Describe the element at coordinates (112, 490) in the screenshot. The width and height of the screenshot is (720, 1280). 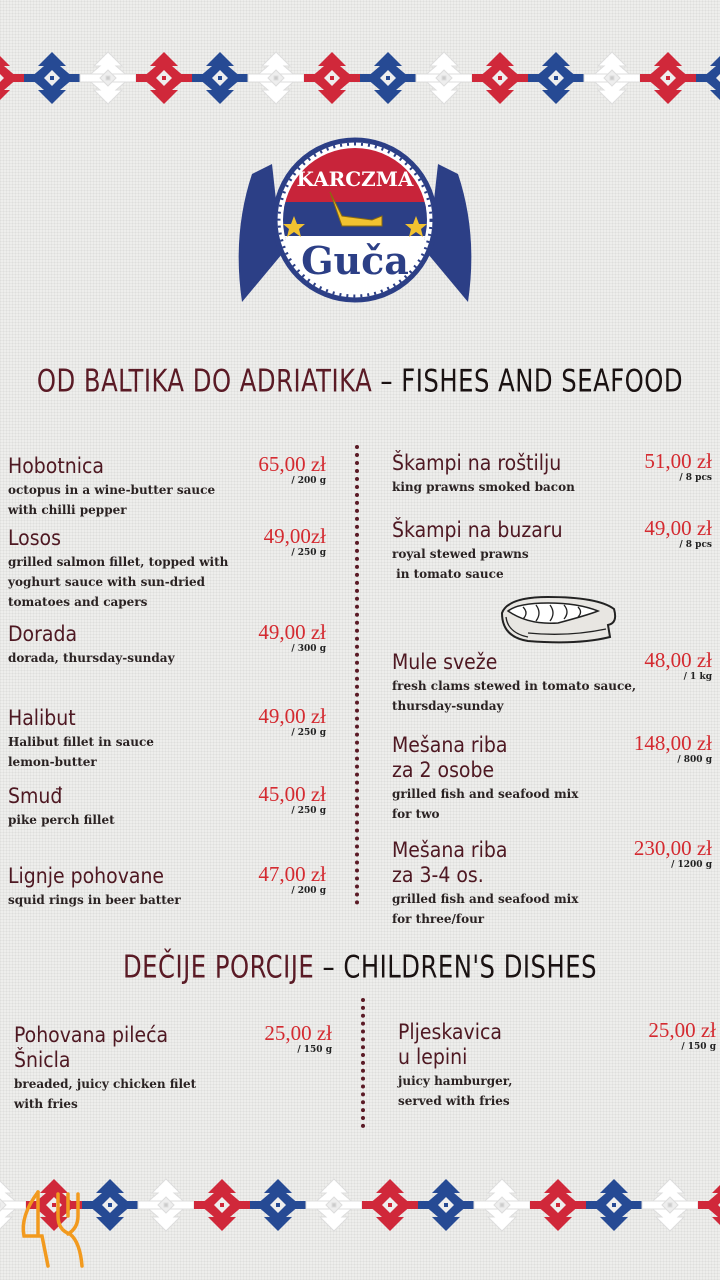
I see `dish-description: octopus in a wine-butter sauce` at that location.